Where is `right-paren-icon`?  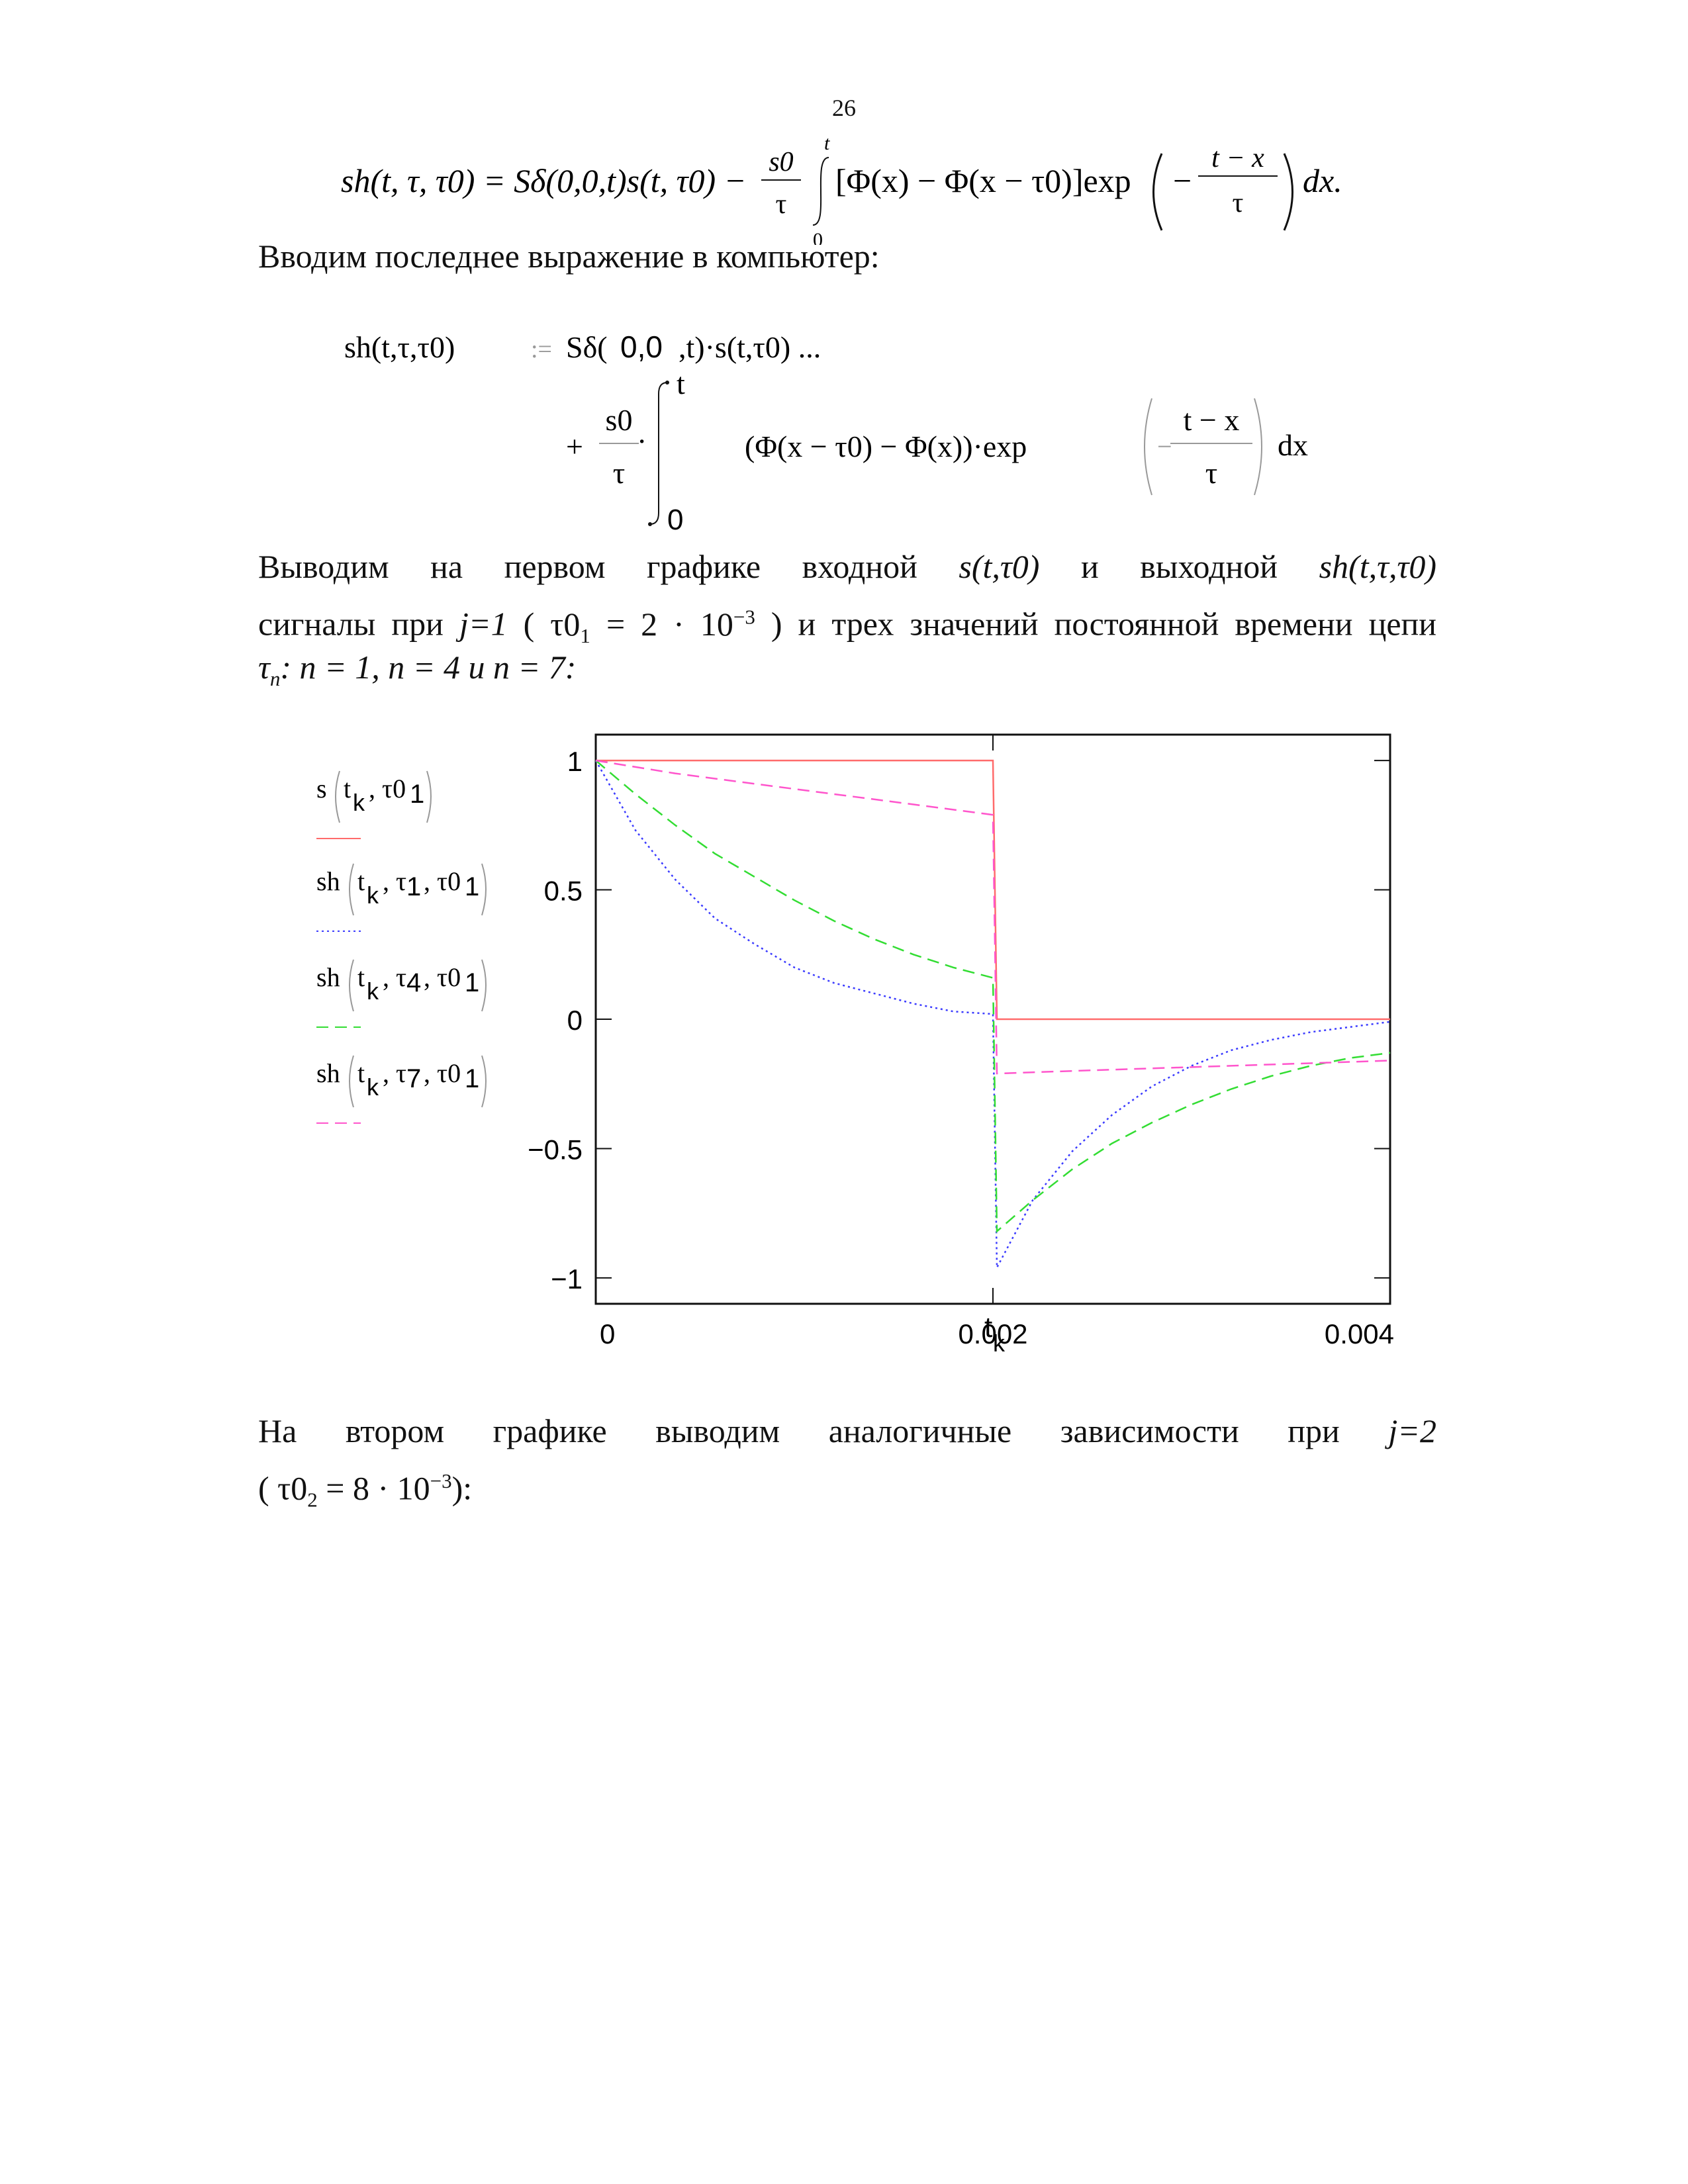 right-paren-icon is located at coordinates (1288, 192).